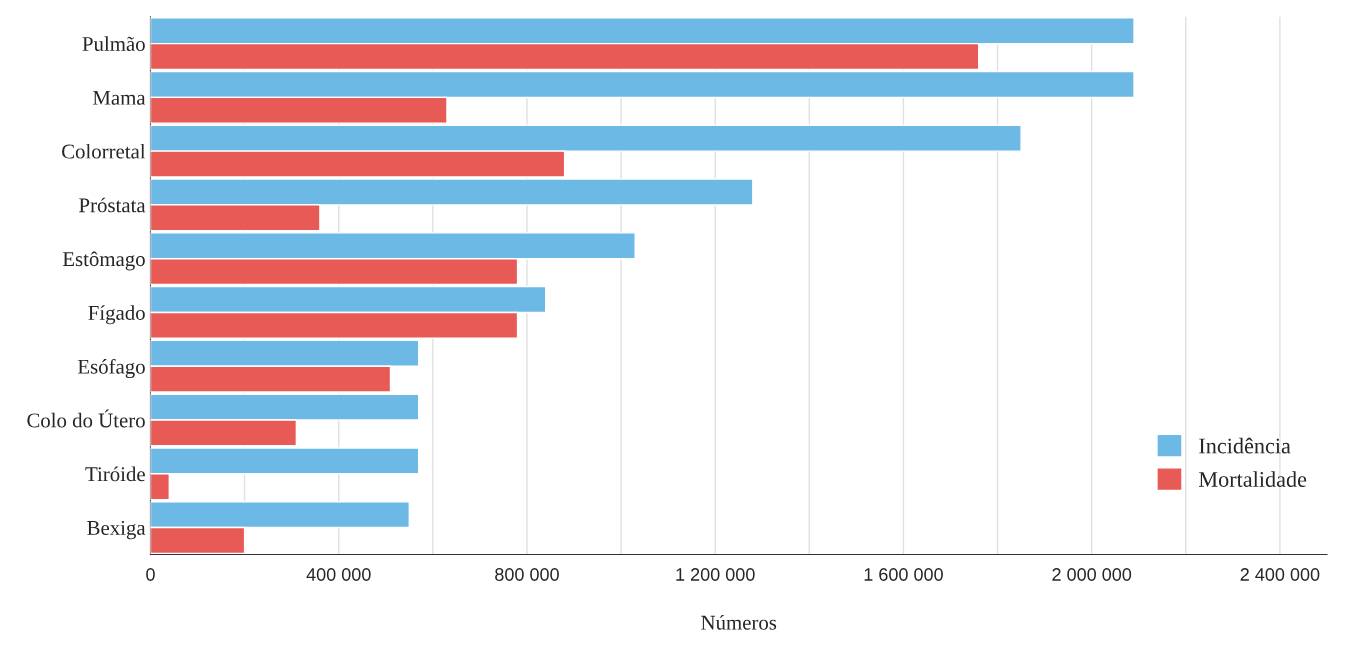 The width and height of the screenshot is (1368, 668). I want to click on y-tick-label: Bexiga, so click(116, 530).